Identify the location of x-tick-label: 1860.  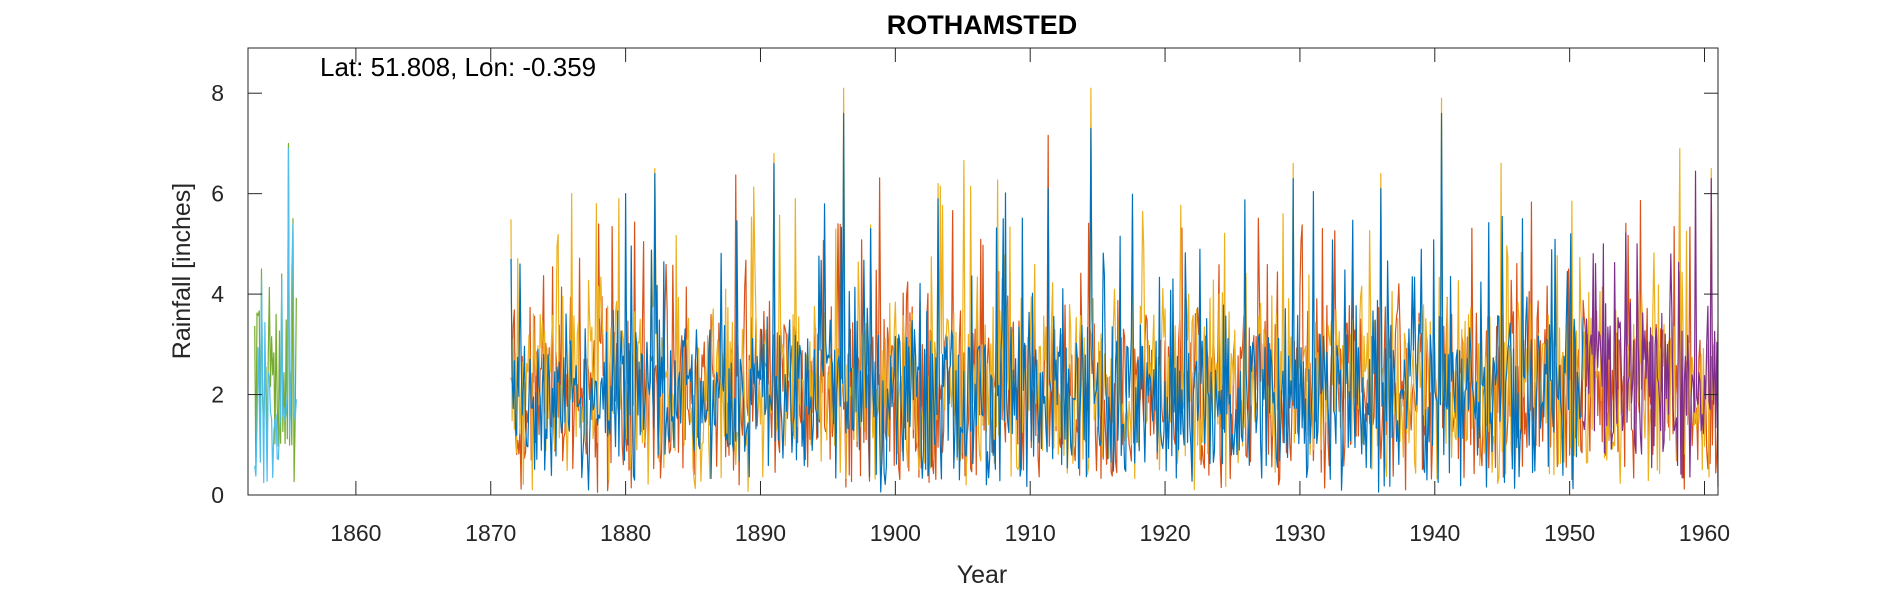
(355, 533).